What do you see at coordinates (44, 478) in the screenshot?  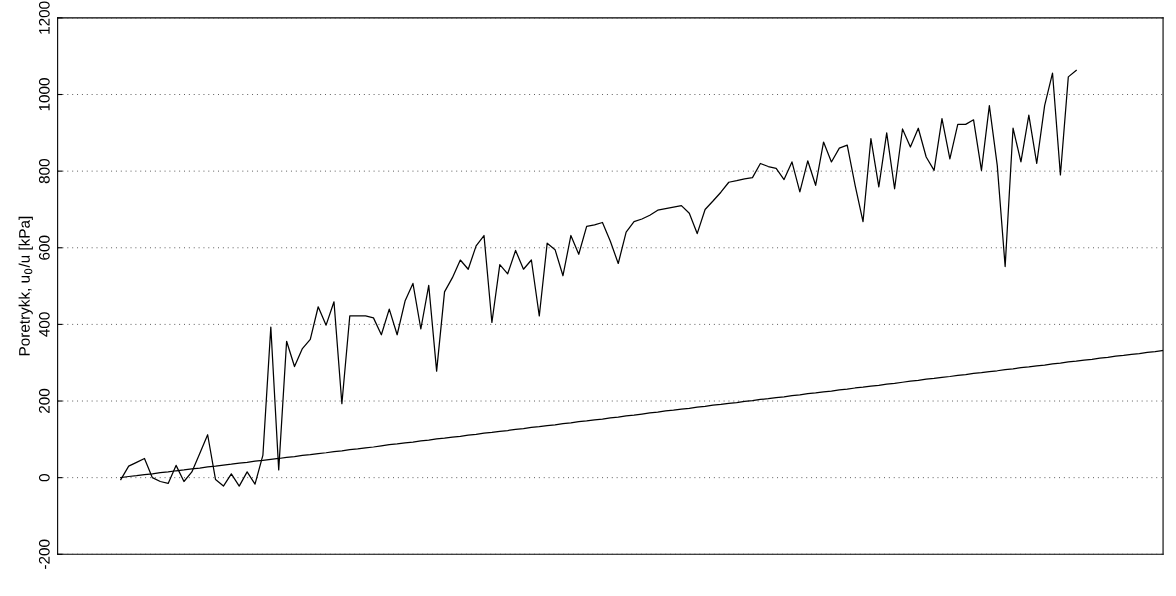 I see `y-tick-label: 0` at bounding box center [44, 478].